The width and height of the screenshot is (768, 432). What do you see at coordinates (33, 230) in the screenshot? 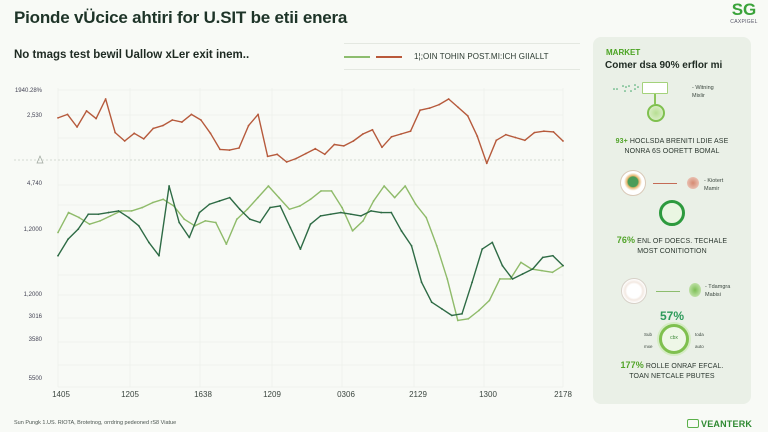
I see `y-tick-label: 1,2000` at bounding box center [33, 230].